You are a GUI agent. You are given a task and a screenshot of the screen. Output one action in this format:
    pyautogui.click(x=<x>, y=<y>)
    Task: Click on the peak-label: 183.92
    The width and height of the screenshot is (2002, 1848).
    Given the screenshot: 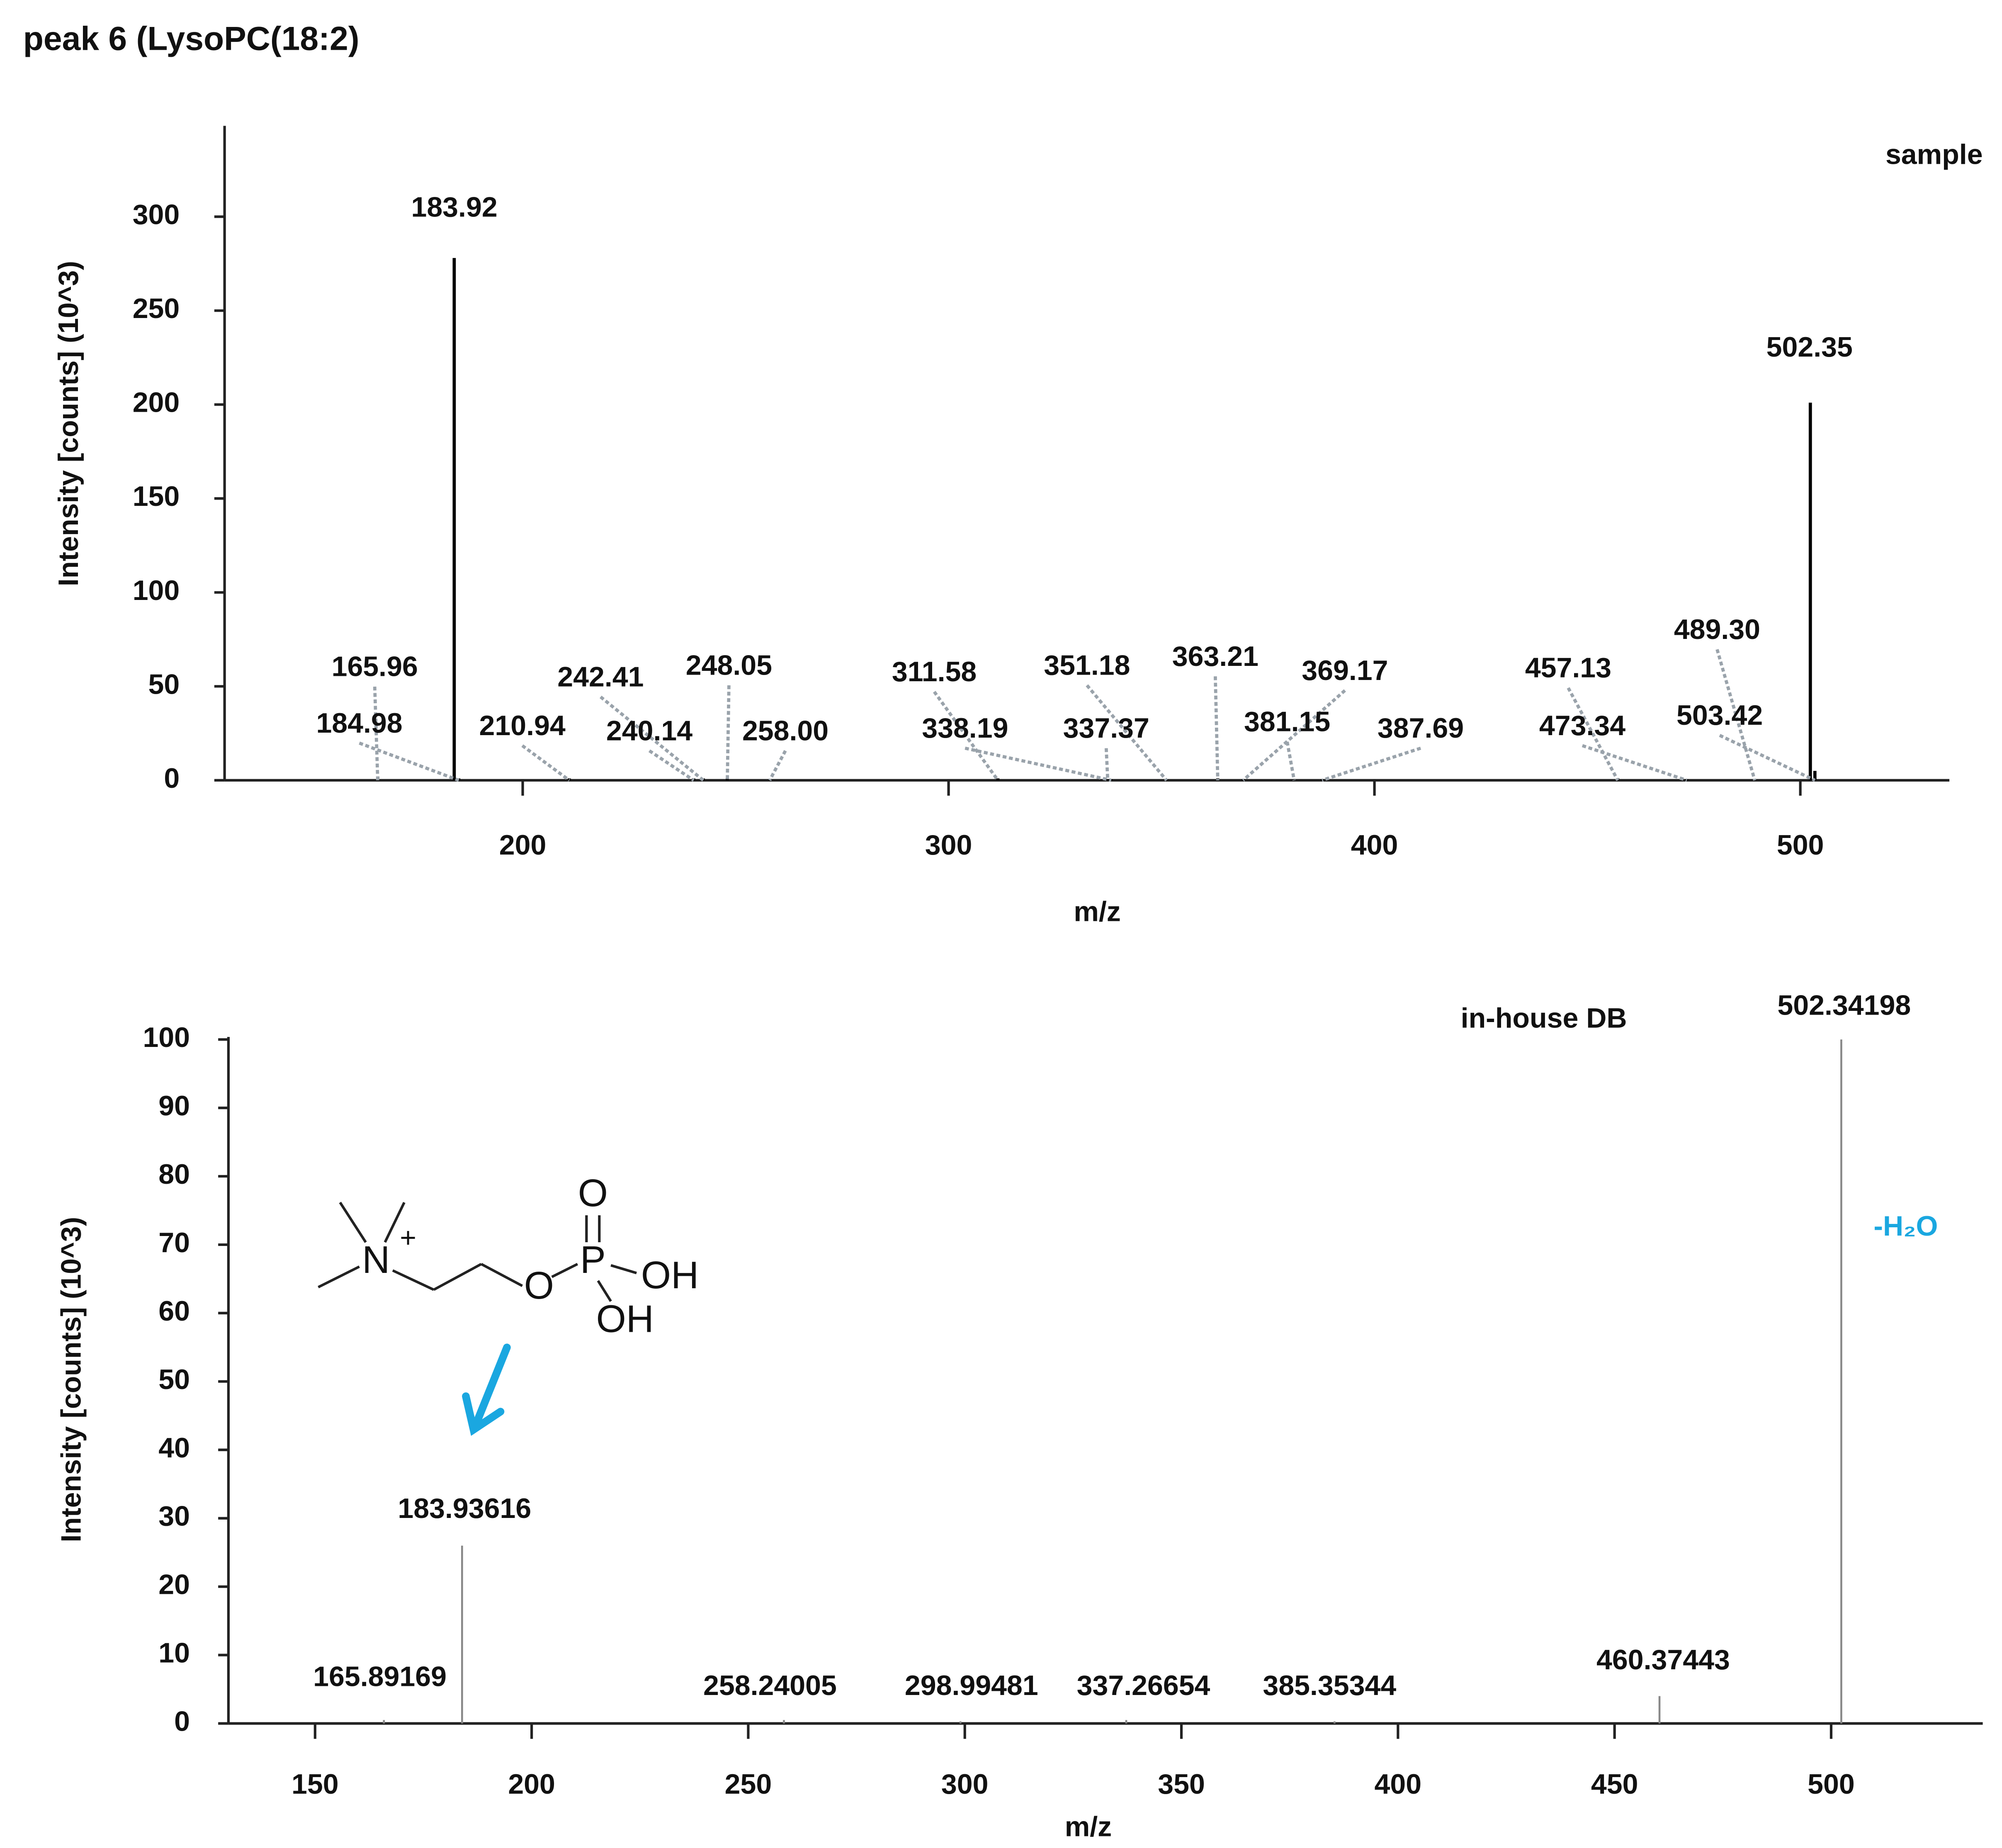 What is the action you would take?
    pyautogui.click(x=454, y=208)
    